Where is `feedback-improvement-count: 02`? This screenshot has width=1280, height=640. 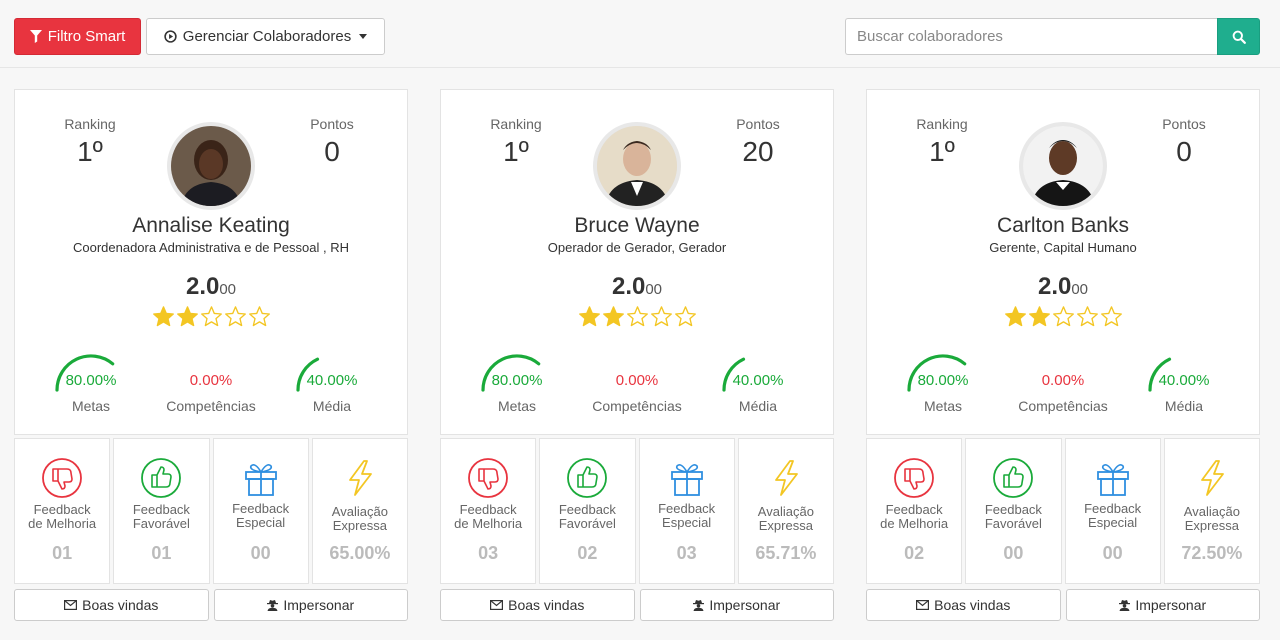
feedback-improvement-count: 02 is located at coordinates (914, 553).